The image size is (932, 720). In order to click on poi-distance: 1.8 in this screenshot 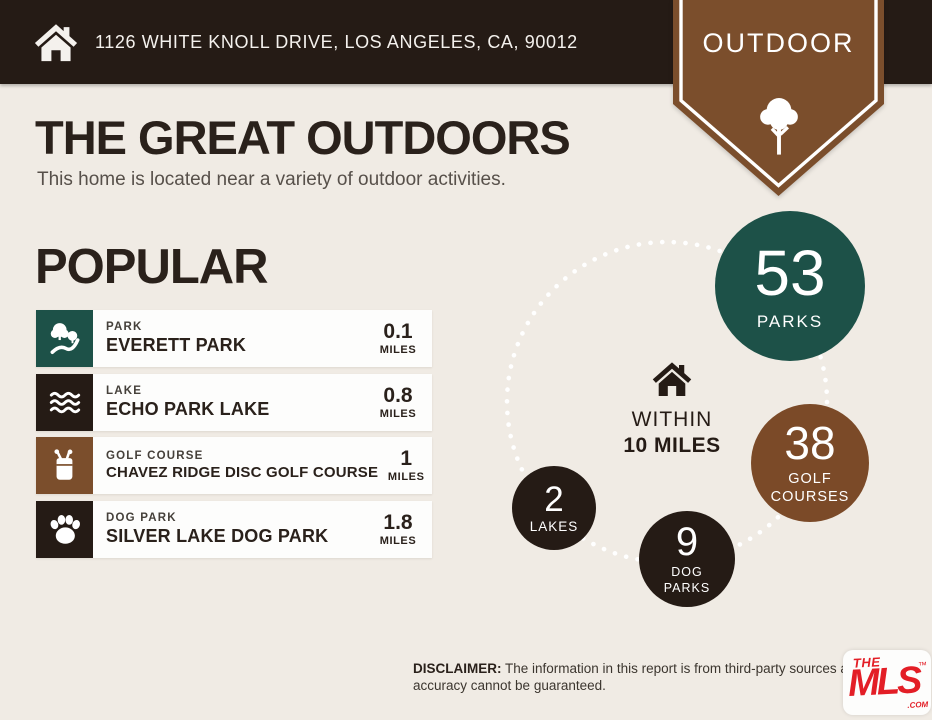, I will do `click(398, 522)`.